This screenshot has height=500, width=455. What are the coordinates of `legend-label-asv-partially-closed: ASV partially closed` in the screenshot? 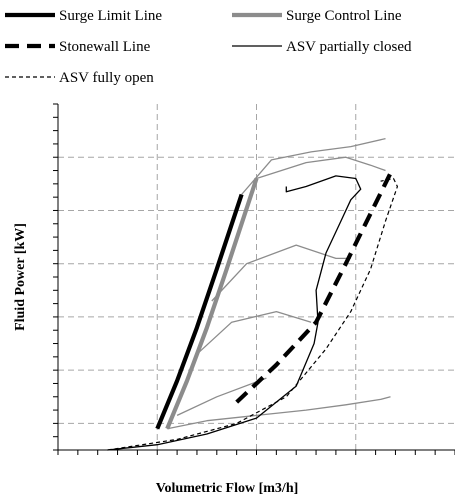 It's located at (349, 47).